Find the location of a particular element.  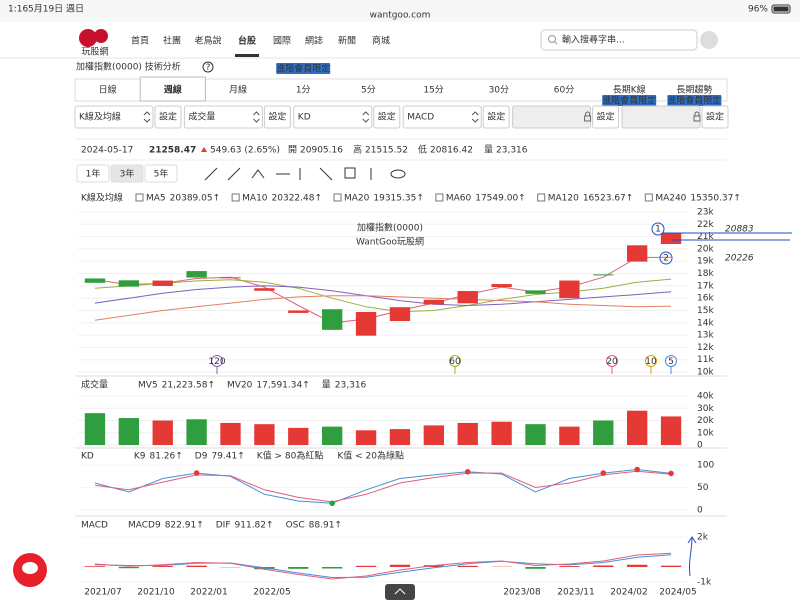

tab: 長期K線 is located at coordinates (629, 90).